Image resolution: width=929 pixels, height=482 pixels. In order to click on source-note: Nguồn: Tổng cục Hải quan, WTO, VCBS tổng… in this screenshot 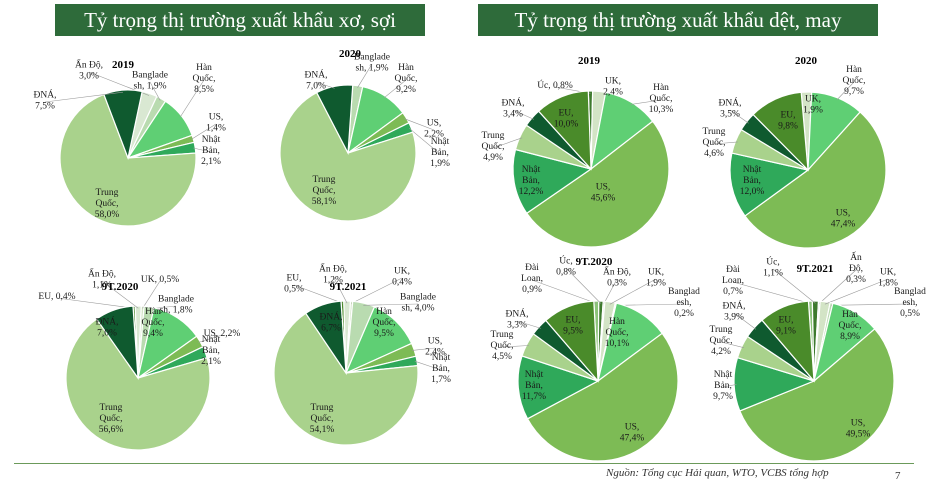, I will do `click(717, 473)`.